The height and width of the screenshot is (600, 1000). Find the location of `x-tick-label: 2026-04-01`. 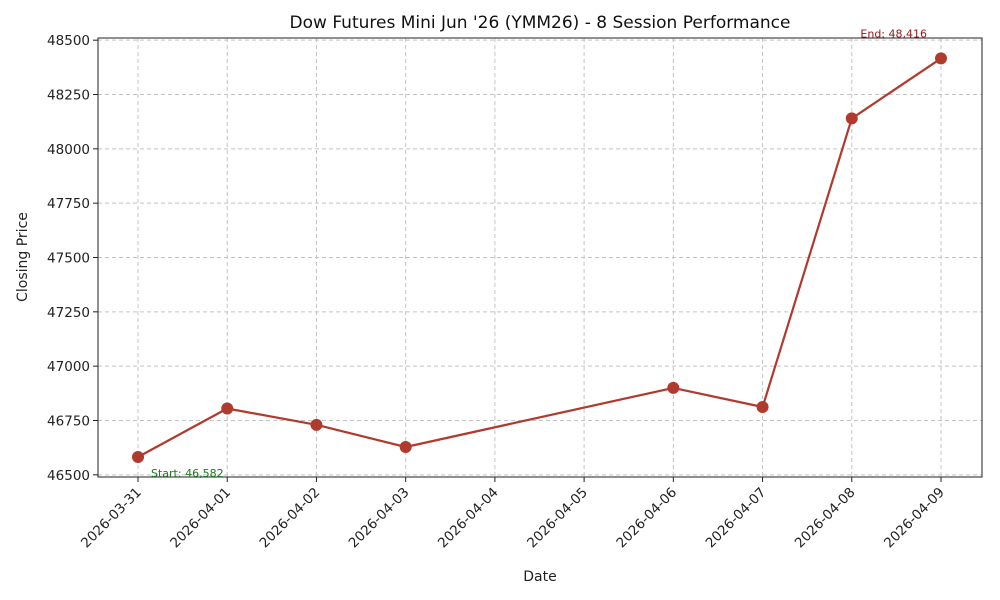

x-tick-label: 2026-04-01 is located at coordinates (200, 518).